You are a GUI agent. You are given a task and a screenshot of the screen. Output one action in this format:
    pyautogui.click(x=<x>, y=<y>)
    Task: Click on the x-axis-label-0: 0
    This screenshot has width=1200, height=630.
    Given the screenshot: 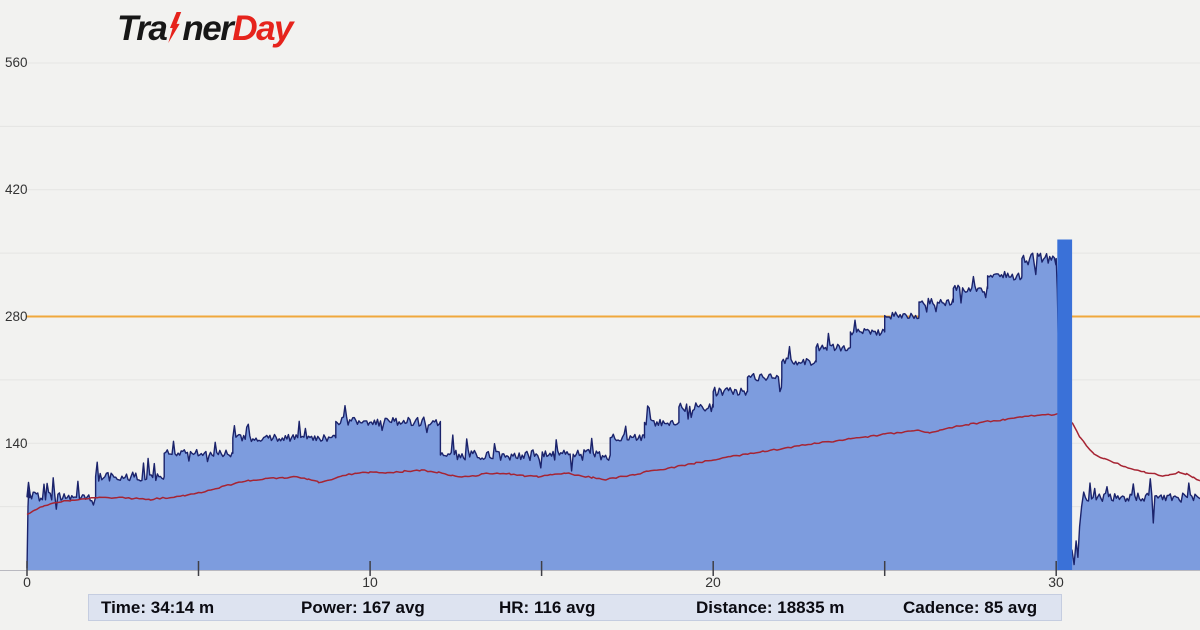 What is the action you would take?
    pyautogui.click(x=27, y=582)
    